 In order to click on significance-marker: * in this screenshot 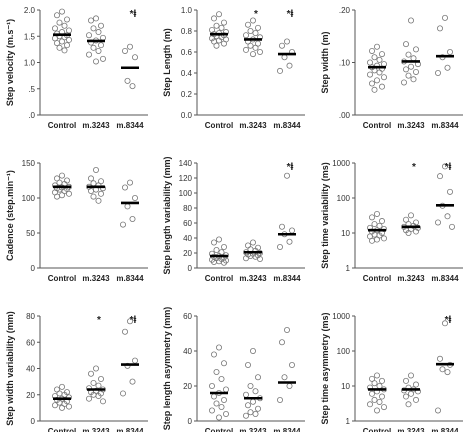, I will do `click(414, 167)`.